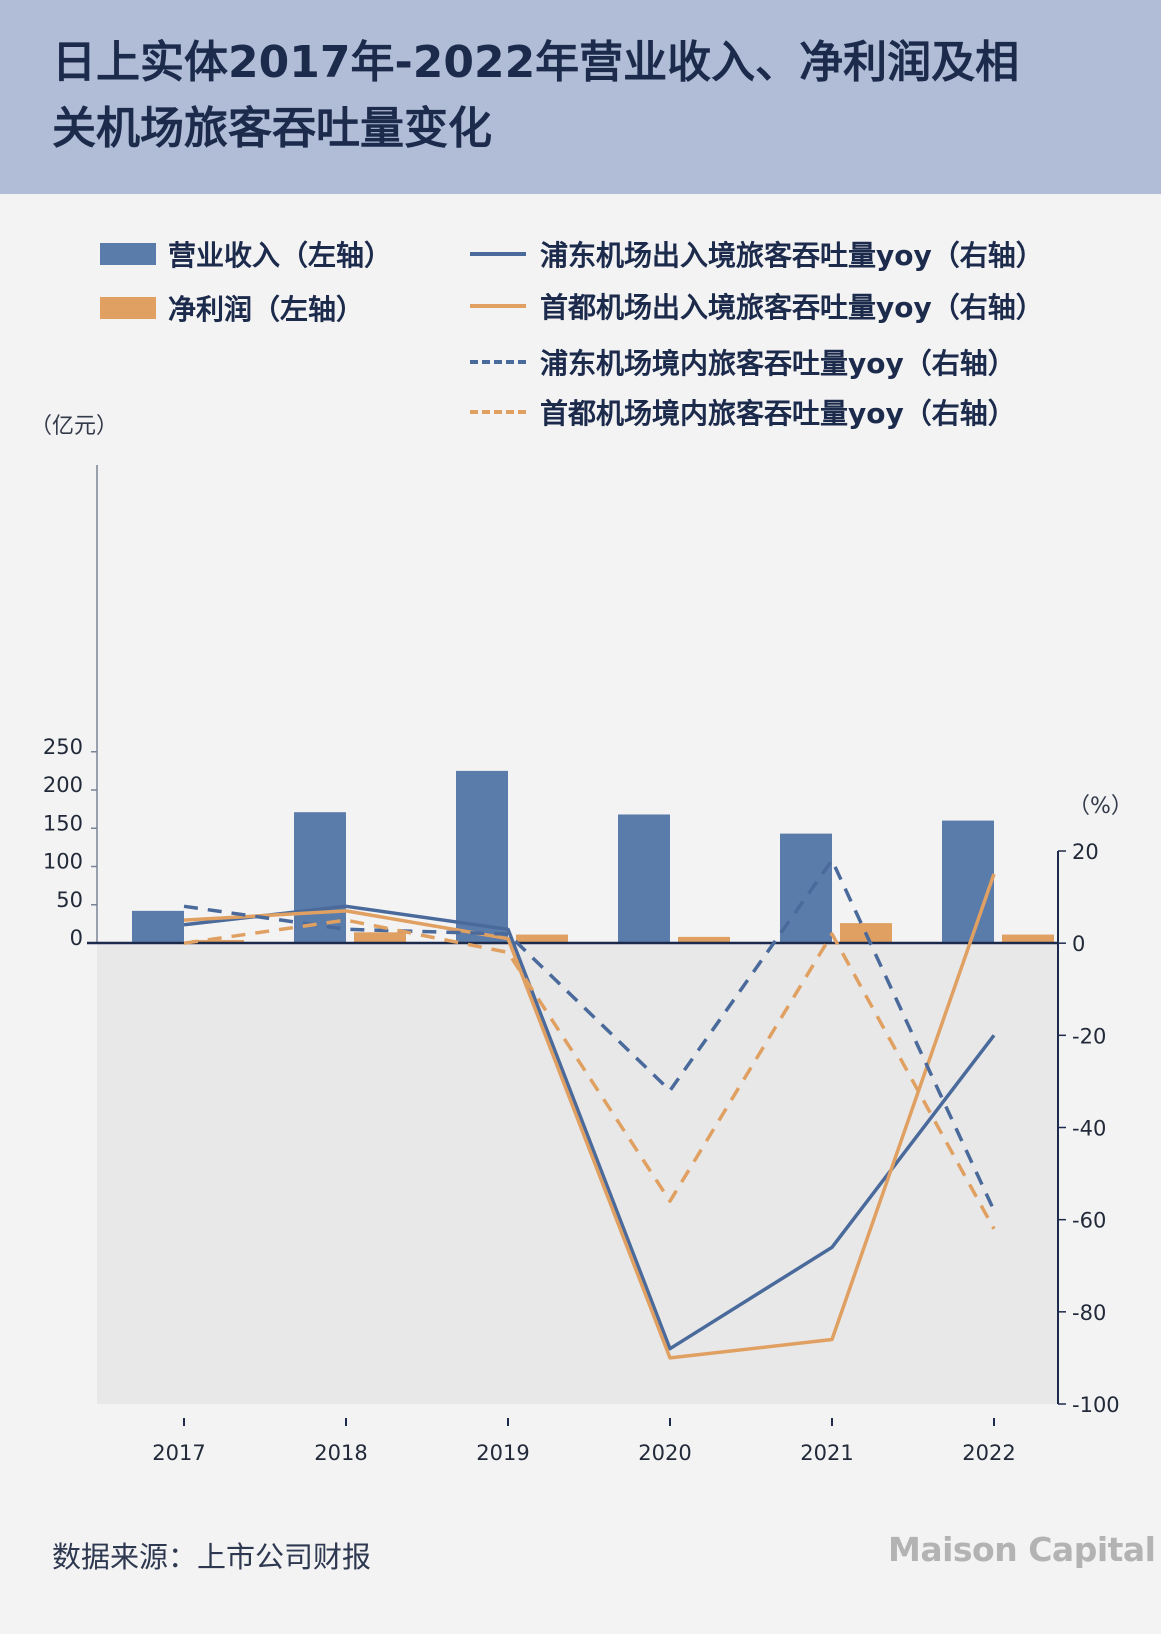 The width and height of the screenshot is (1161, 1634). I want to click on right-axis-unit: （%）, so click(1100, 806).